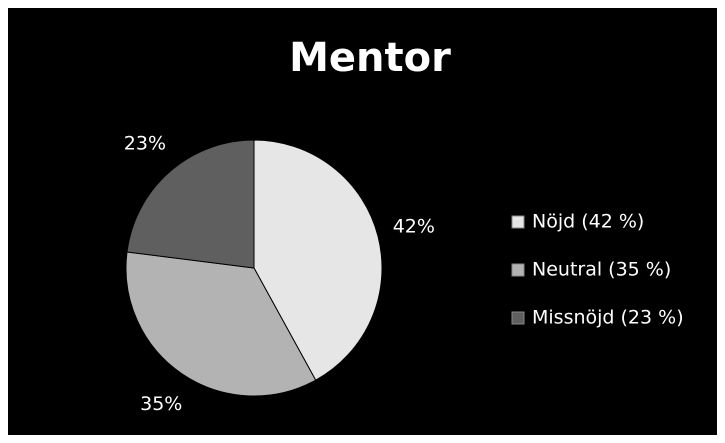  I want to click on data-label: 23%, so click(145, 144).